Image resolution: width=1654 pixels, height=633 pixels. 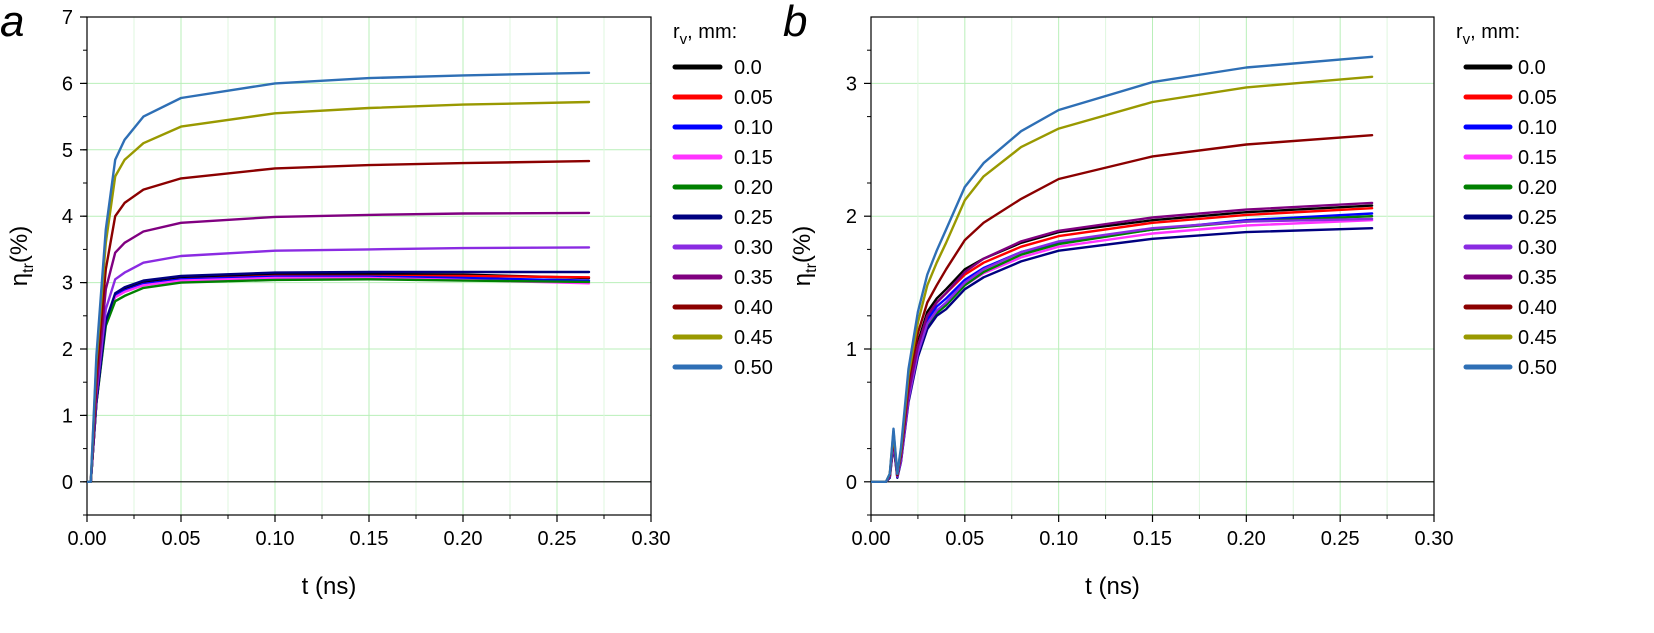 What do you see at coordinates (12, 23) in the screenshot?
I see `panel-label: a` at bounding box center [12, 23].